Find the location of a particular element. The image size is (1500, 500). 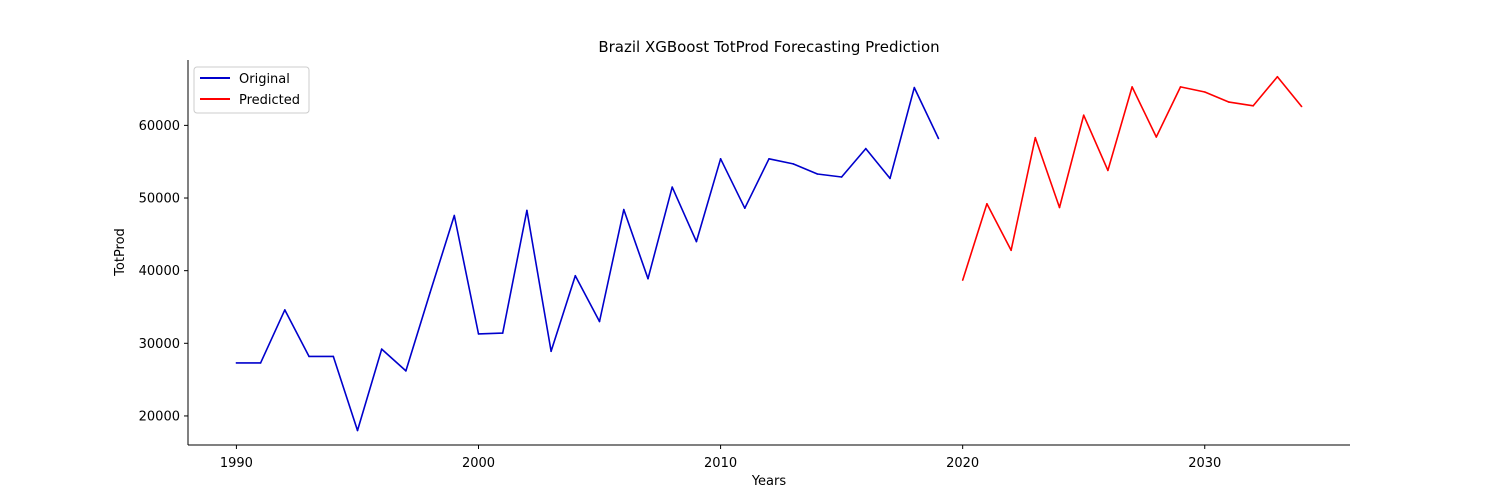

y-axis-label: TotProd is located at coordinates (120, 252).